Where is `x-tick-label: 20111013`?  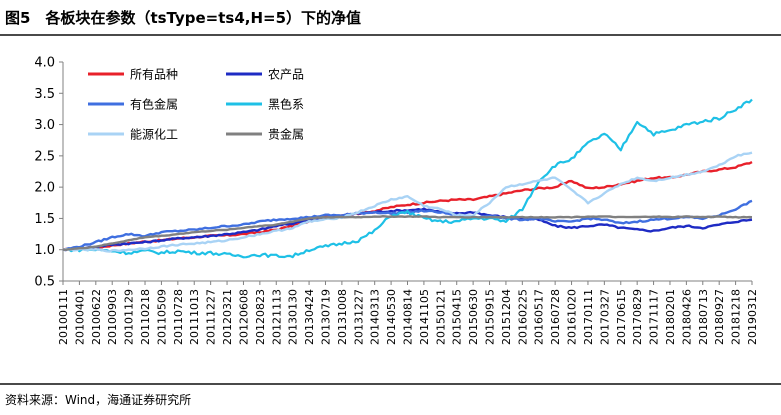 x-tick-label: 20111013 is located at coordinates (194, 317).